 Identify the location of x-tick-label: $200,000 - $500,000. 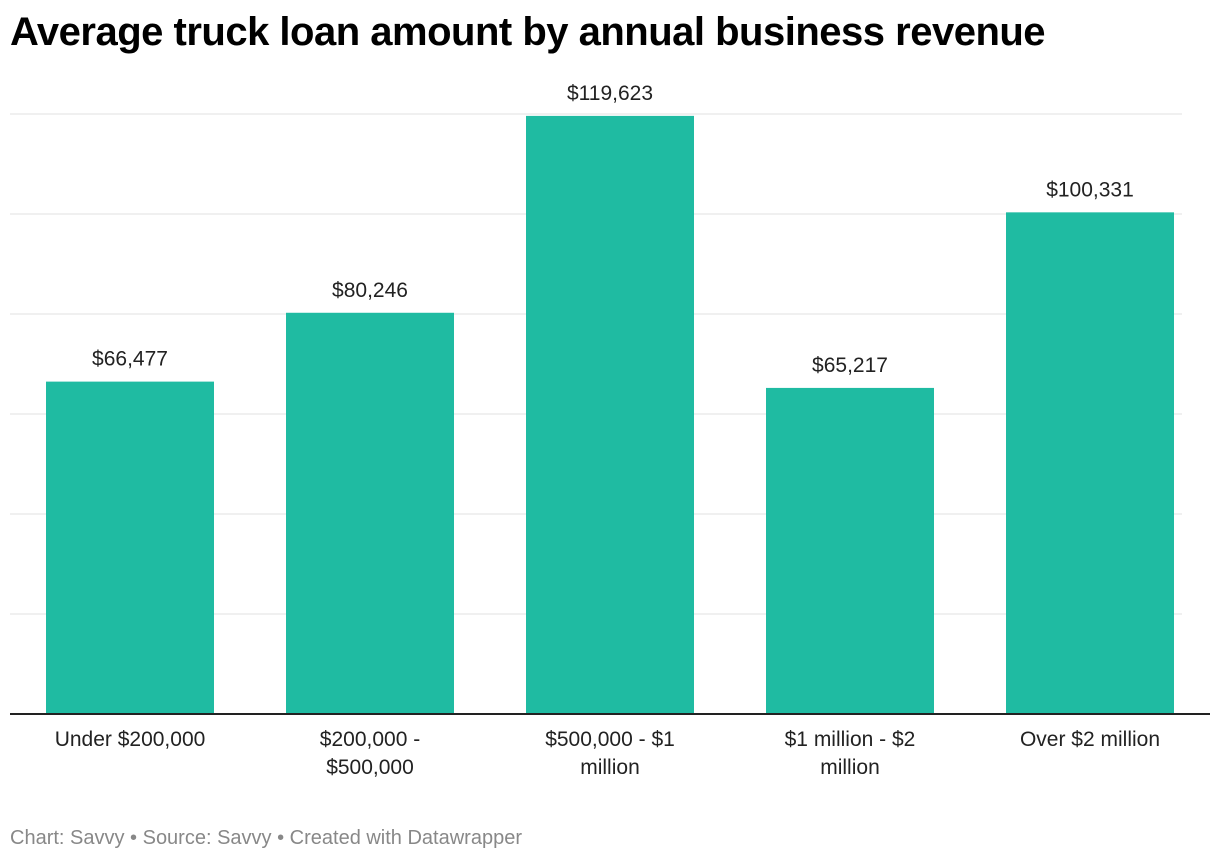
(370, 753).